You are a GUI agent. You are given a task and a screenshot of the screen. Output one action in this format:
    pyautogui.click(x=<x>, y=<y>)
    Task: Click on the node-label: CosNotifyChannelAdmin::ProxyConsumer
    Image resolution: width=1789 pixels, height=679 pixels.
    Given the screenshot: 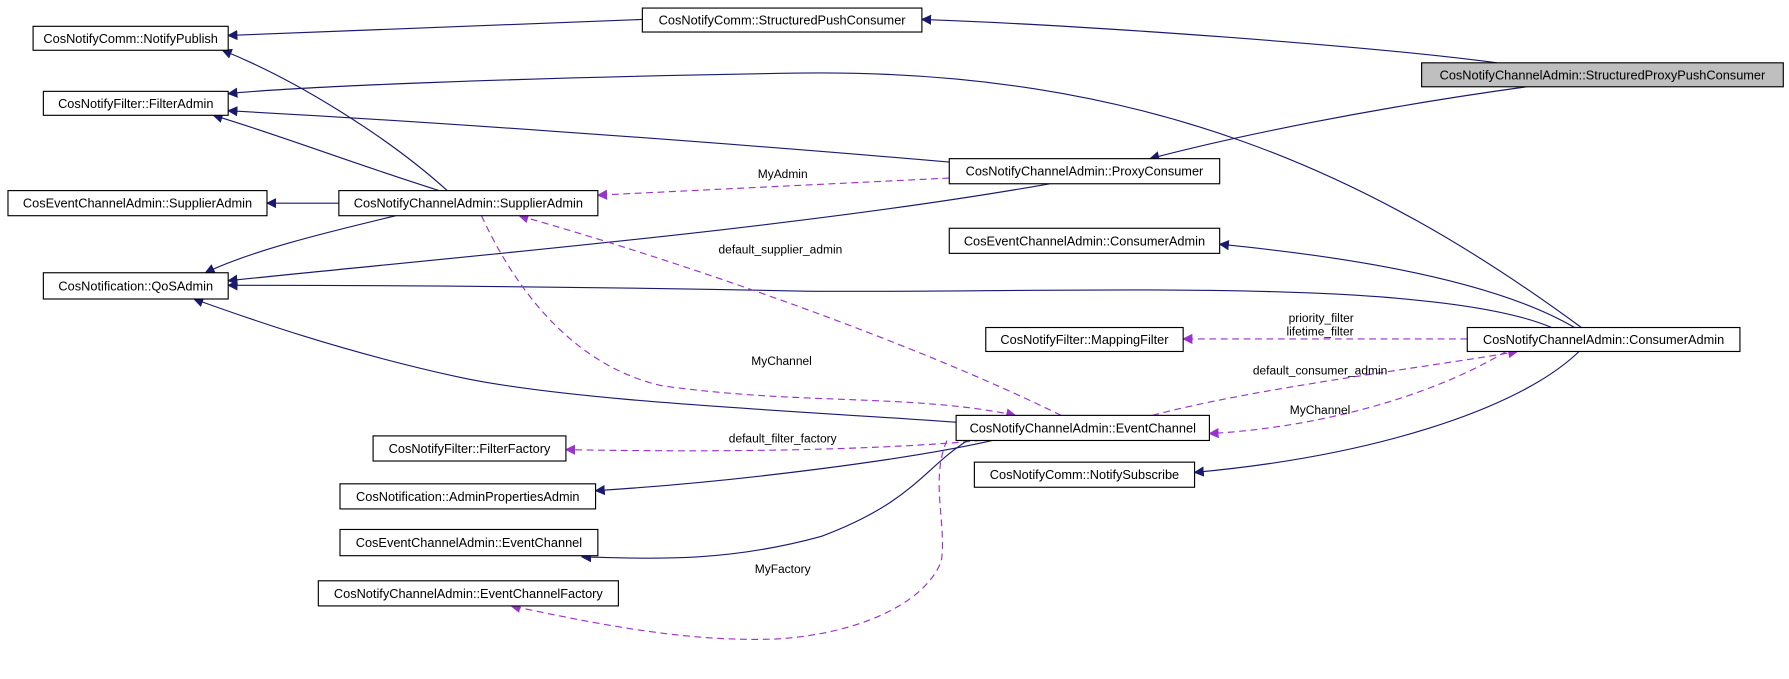 What is the action you would take?
    pyautogui.click(x=1085, y=171)
    